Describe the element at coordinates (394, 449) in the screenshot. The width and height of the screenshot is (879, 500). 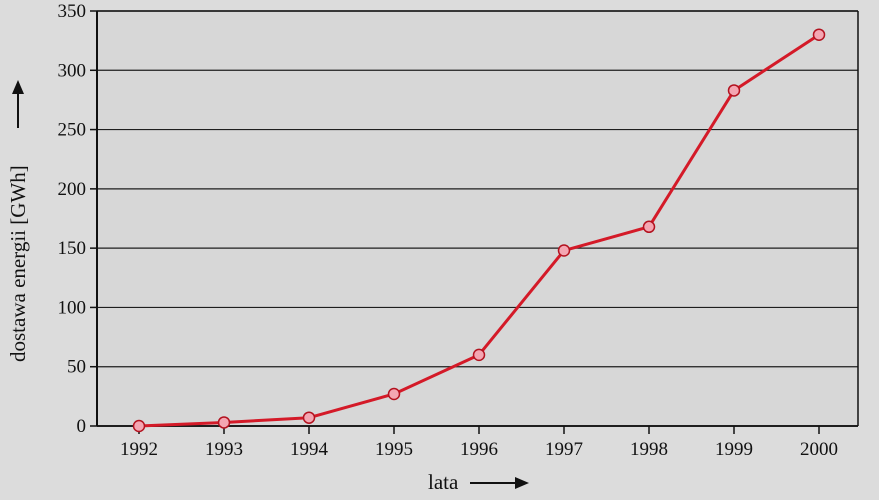
I see `x-tick-label: 1995` at that location.